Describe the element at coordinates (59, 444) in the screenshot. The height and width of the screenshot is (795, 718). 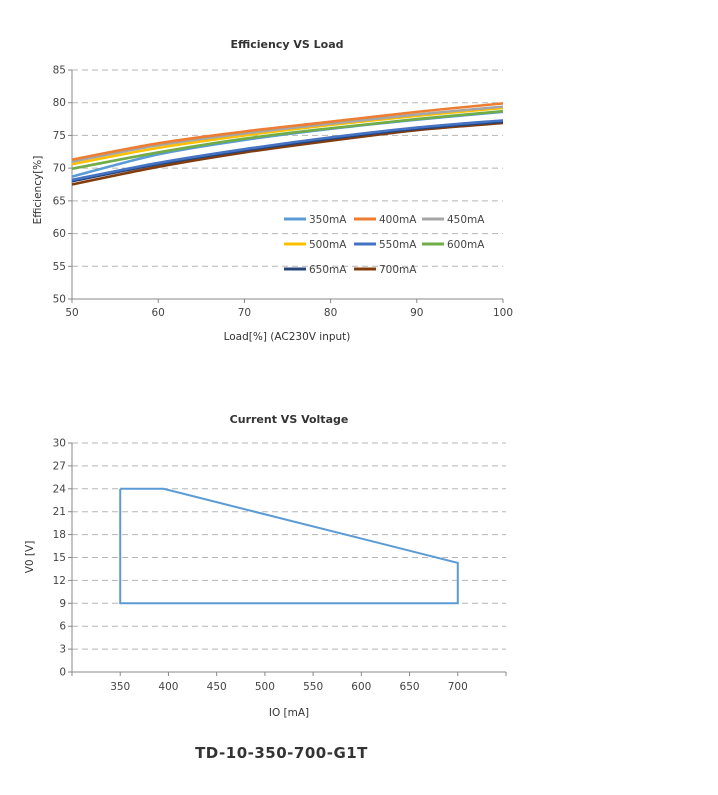
I see `y-tick-label: 30` at that location.